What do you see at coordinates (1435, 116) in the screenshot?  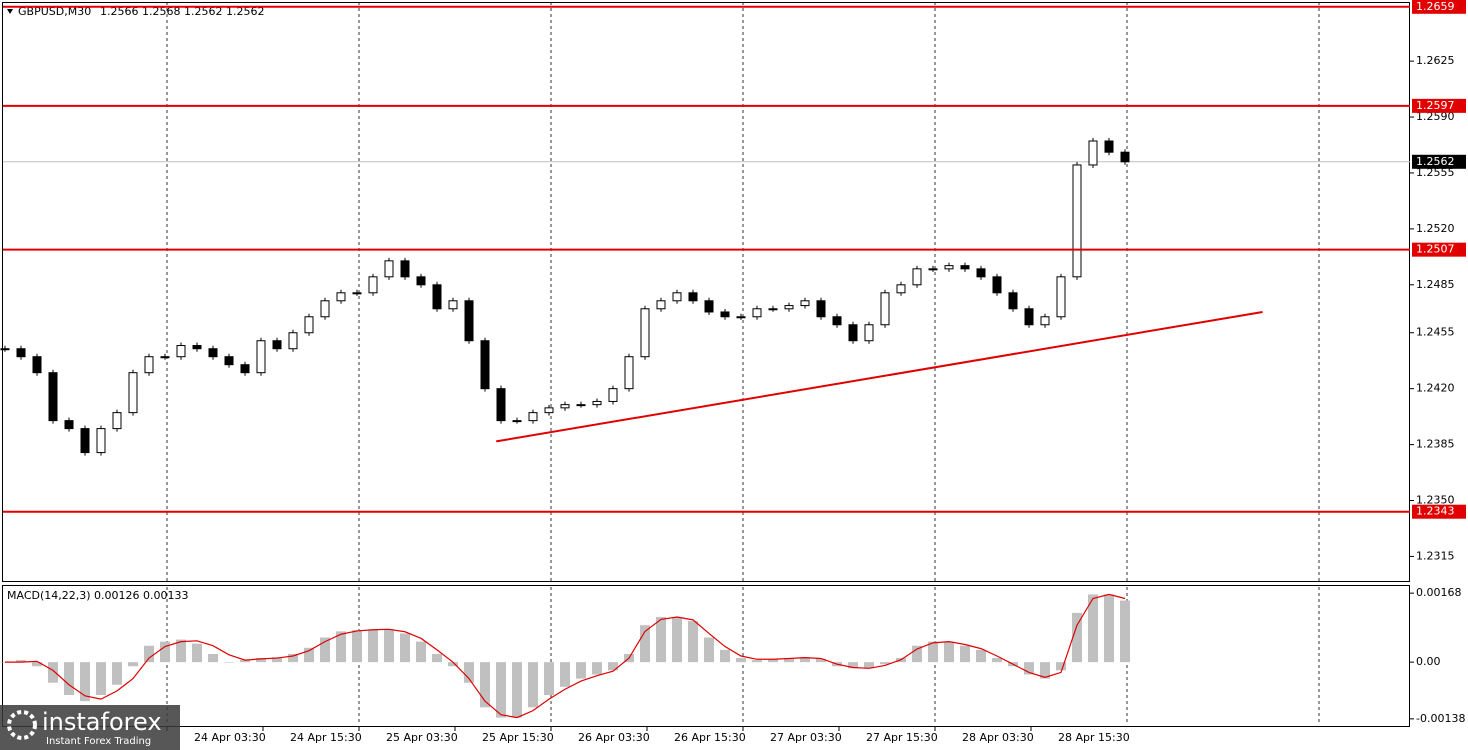 I see `y-tick-label: 1.2590` at bounding box center [1435, 116].